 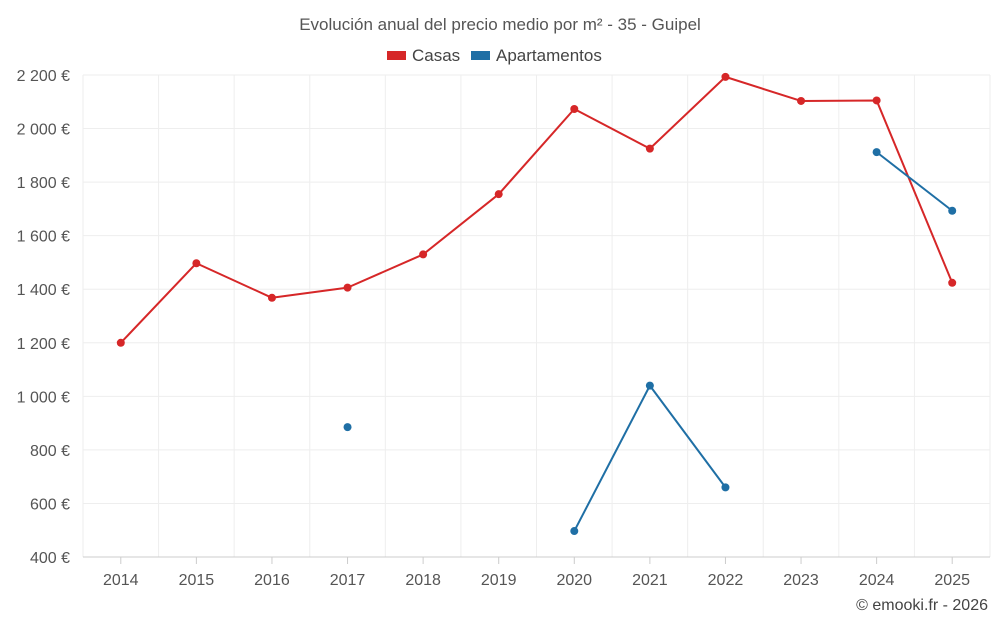 What do you see at coordinates (43, 130) in the screenshot?
I see `y-tick-label: 2 000 €` at bounding box center [43, 130].